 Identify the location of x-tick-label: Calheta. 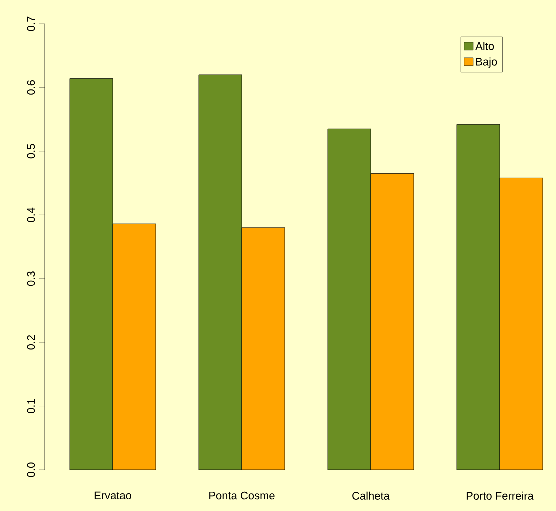
(371, 496).